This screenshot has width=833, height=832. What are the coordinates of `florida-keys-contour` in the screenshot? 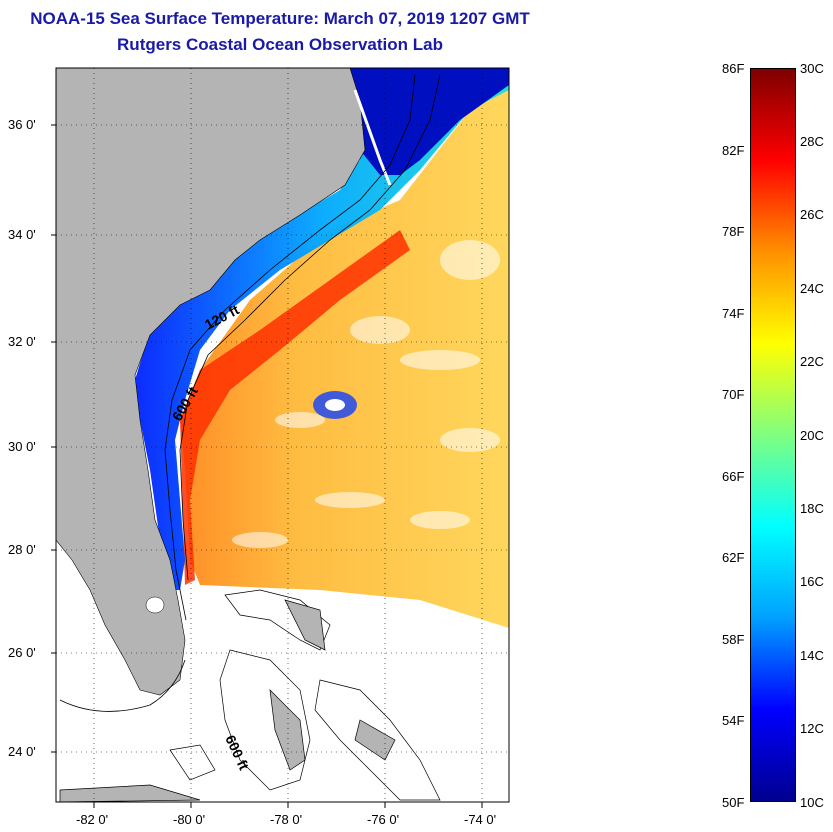 It's located at (122, 685).